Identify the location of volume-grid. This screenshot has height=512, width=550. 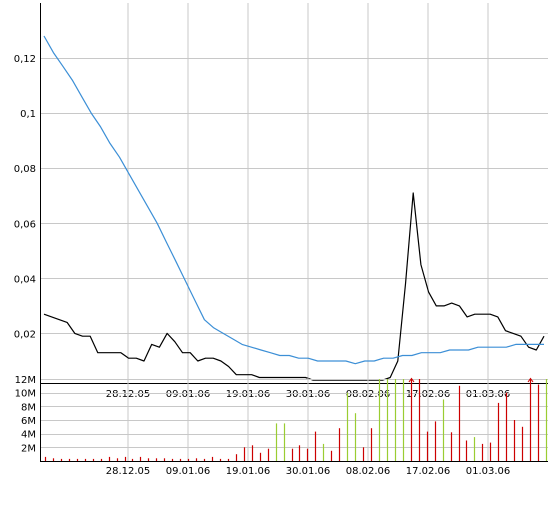
(294, 419).